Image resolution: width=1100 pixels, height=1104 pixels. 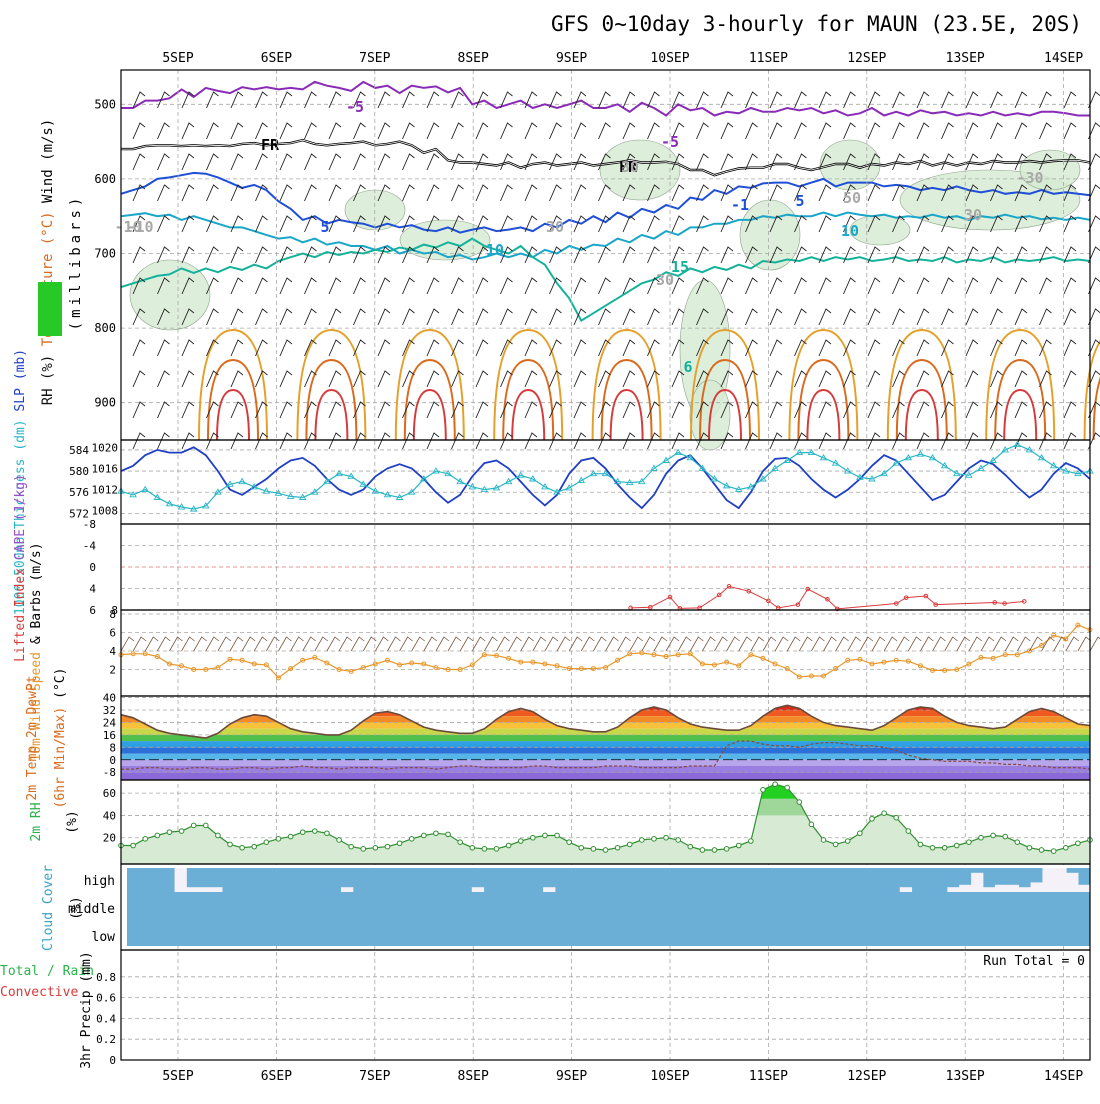 What do you see at coordinates (355, 107) in the screenshot?
I see `contour-label: -5` at bounding box center [355, 107].